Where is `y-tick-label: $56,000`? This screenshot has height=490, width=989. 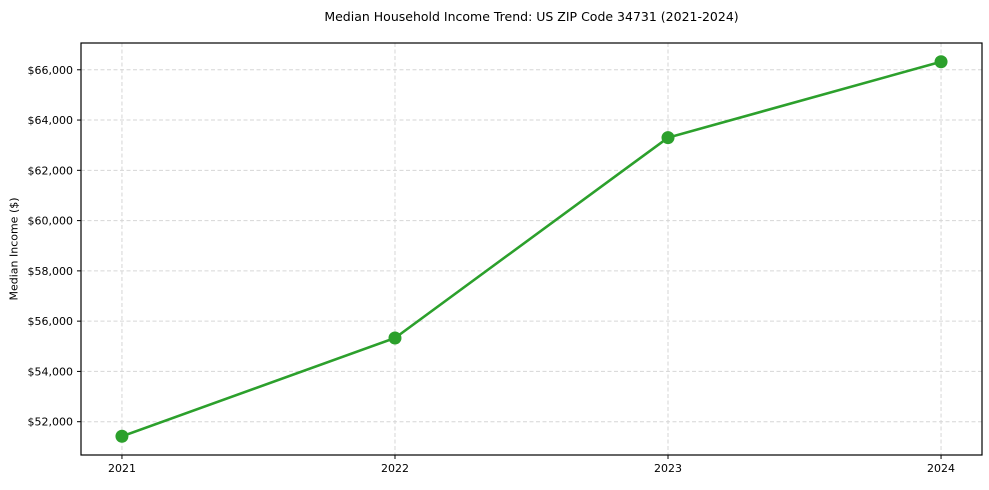 y-tick-label: $56,000 is located at coordinates (51, 321).